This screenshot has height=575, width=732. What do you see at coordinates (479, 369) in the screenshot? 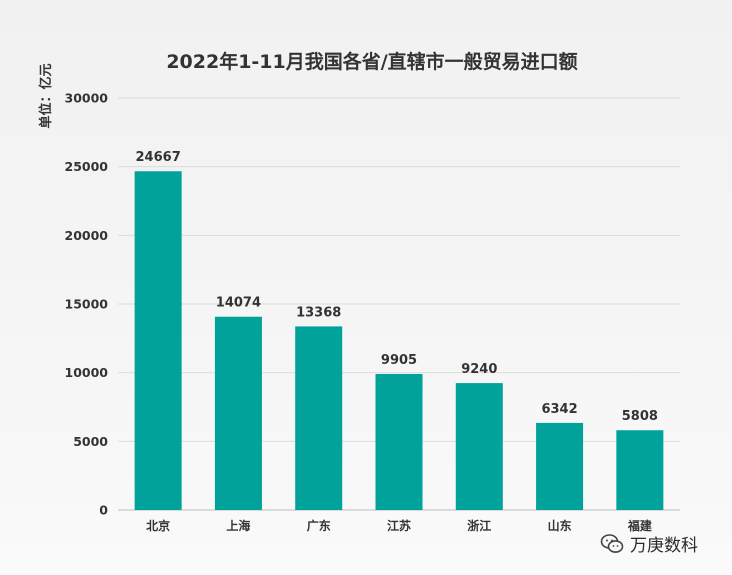
I see `data-label: 9240` at bounding box center [479, 369].